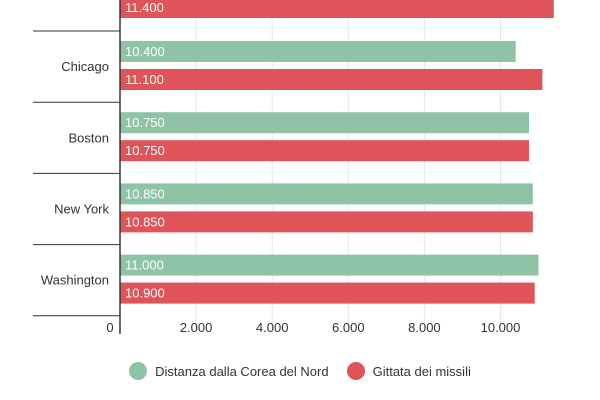  Describe the element at coordinates (145, 293) in the screenshot. I see `bar-washington-1-label: 10.900` at that location.